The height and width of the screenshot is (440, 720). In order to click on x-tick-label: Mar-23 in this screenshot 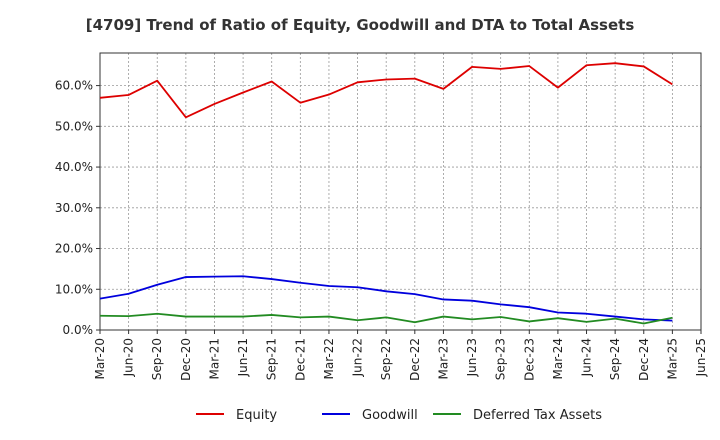, I will do `click(443, 358)`.